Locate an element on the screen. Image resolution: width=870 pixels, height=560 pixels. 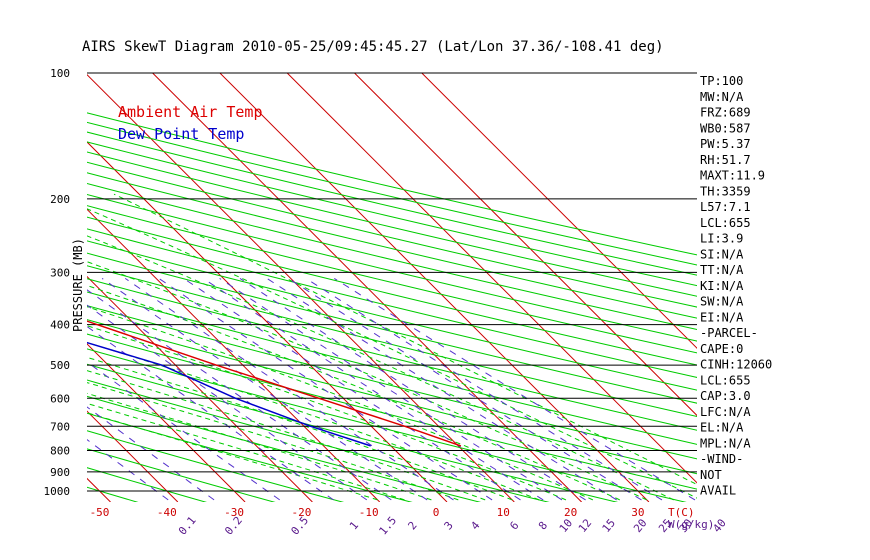
pressure-tick-label: 300 is located at coordinates (60, 272).